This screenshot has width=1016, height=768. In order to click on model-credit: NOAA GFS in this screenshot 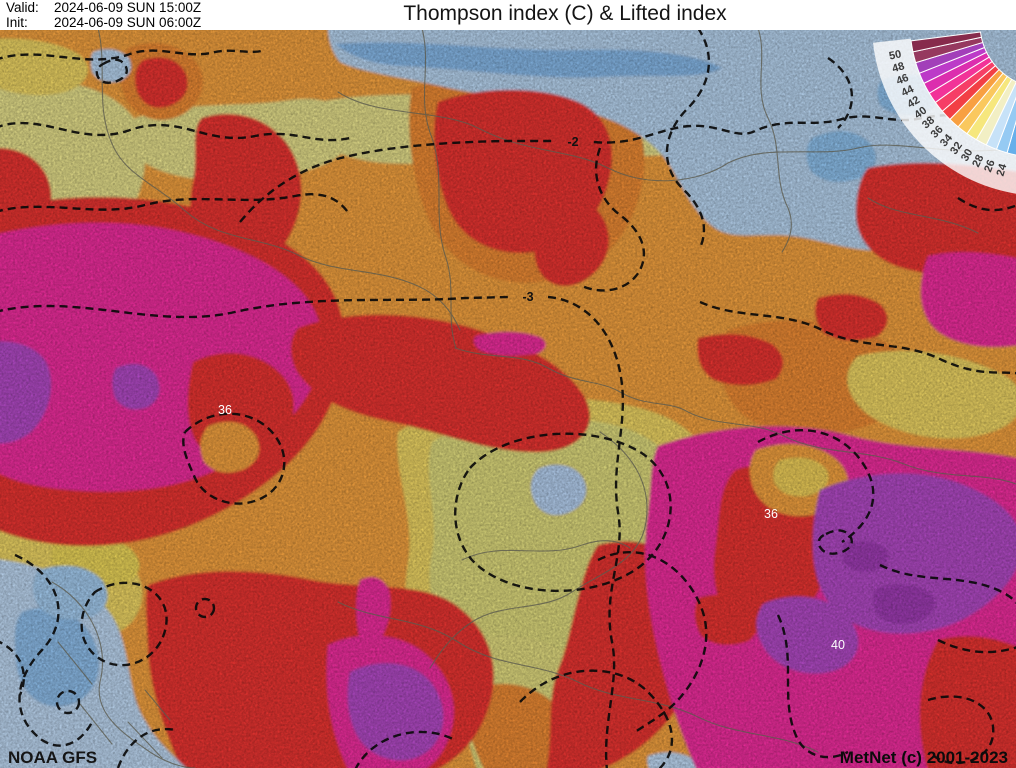, I will do `click(53, 757)`.